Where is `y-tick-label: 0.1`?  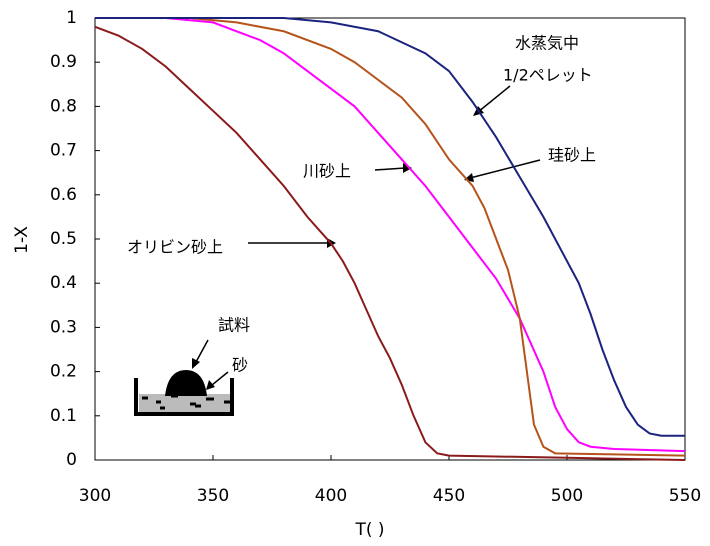 y-tick-label: 0.1 is located at coordinates (63, 416).